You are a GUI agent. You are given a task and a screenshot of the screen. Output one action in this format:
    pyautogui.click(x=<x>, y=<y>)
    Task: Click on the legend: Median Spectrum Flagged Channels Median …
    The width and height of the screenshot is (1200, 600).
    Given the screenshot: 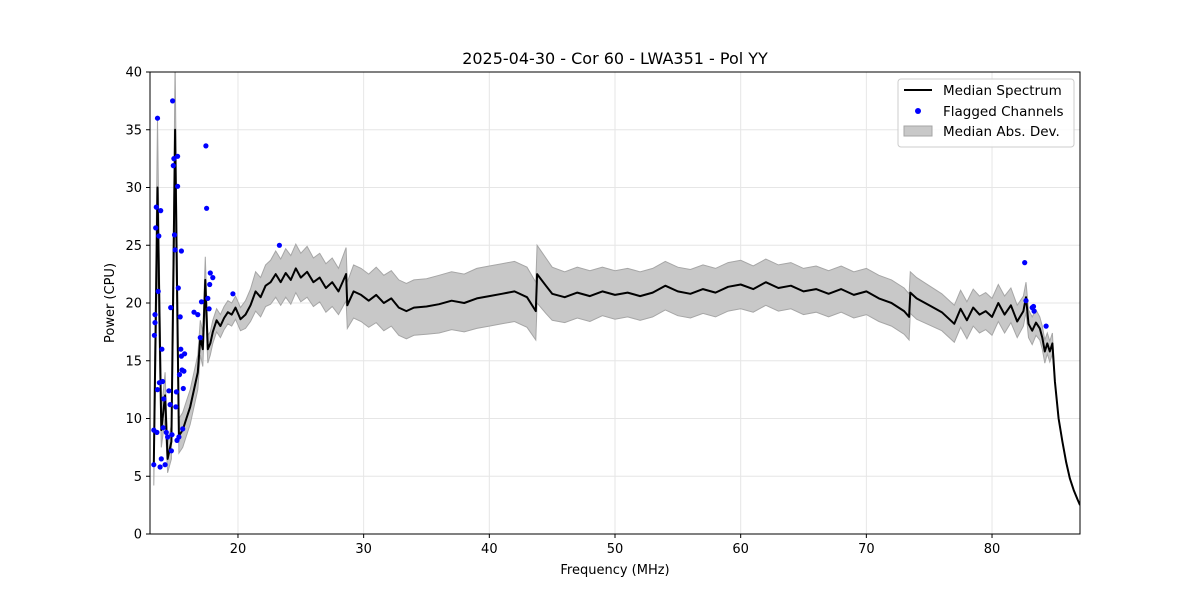 What is the action you would take?
    pyautogui.click(x=986, y=113)
    